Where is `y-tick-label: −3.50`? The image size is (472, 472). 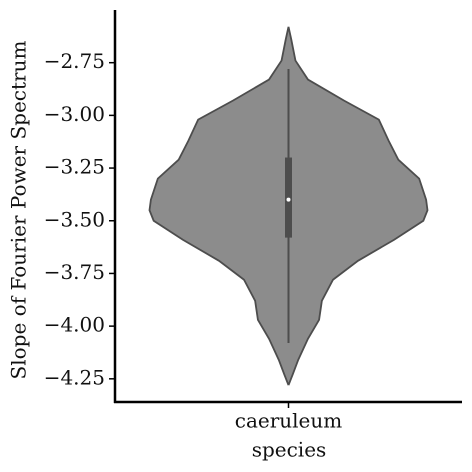 y-tick-label: −3.50 is located at coordinates (74, 219).